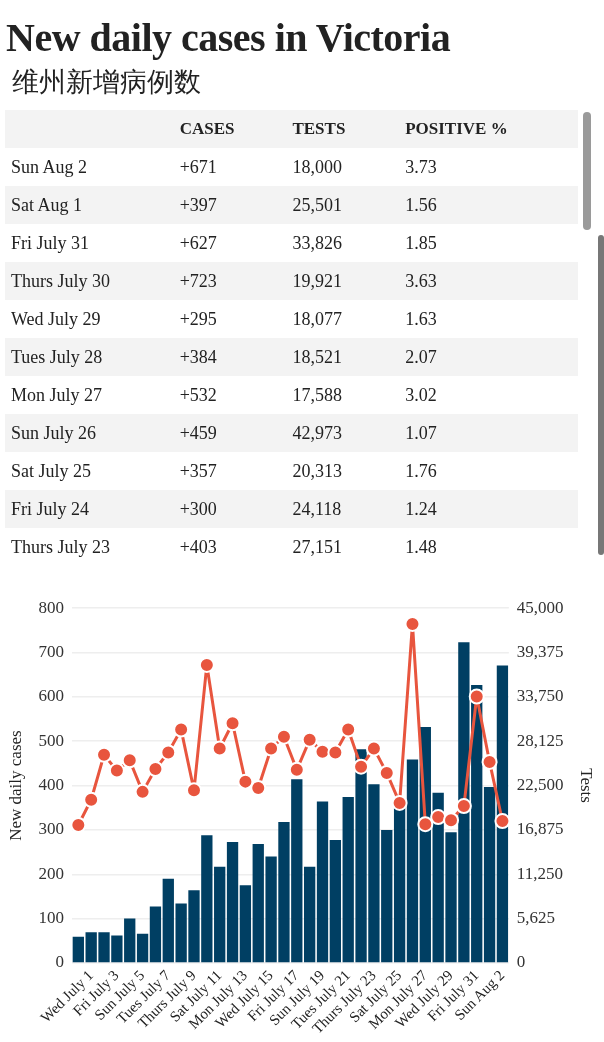  I want to click on y-tick-label: 400, so click(51, 785).